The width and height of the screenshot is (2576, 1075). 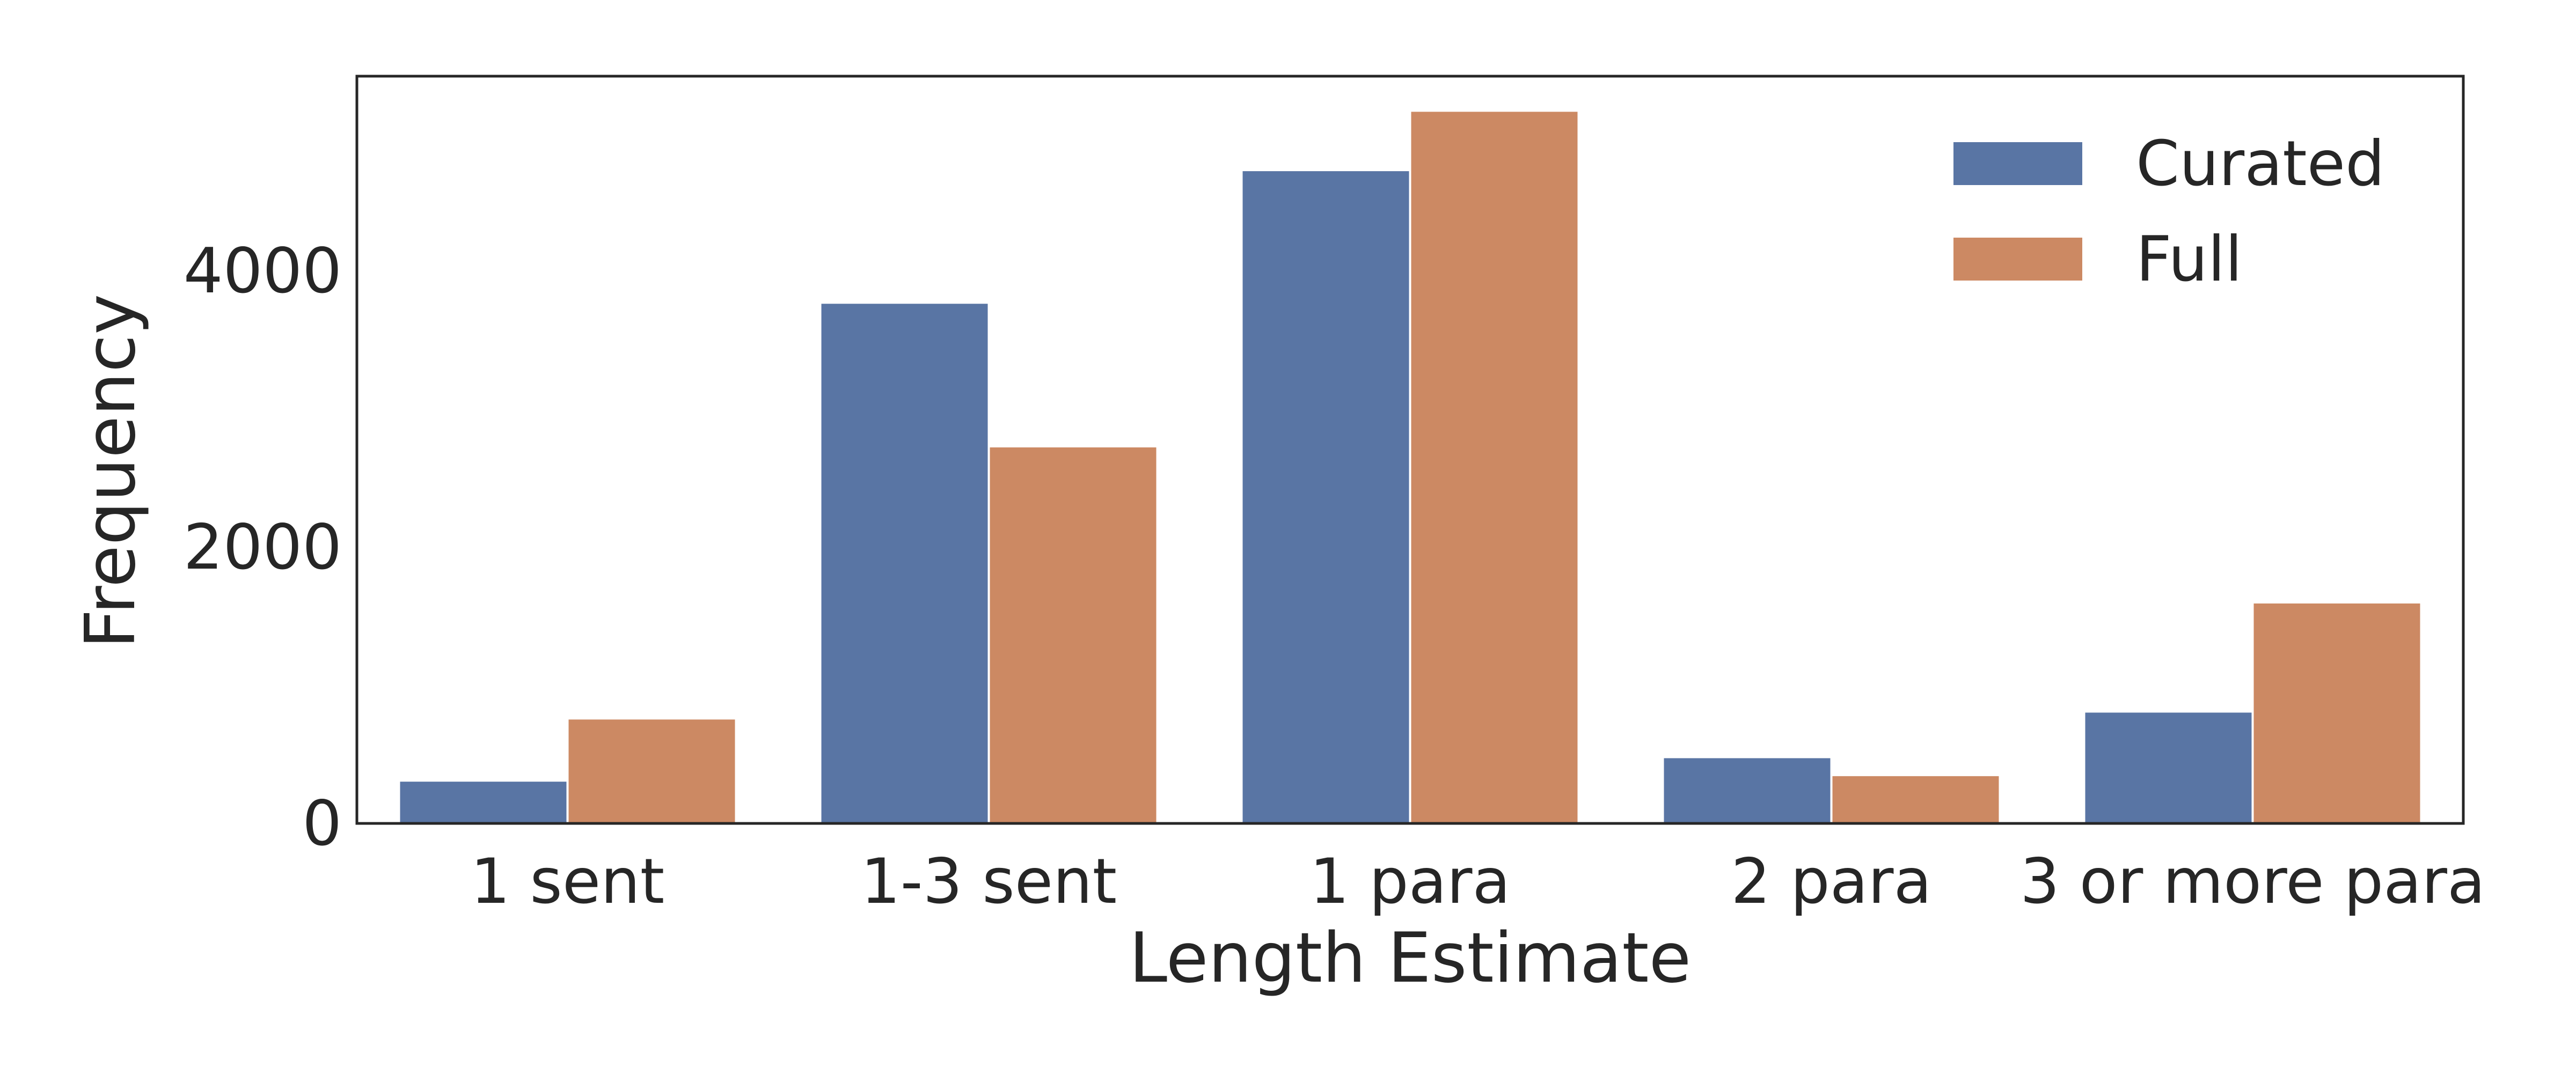 What do you see at coordinates (567, 881) in the screenshot?
I see `x-tick-label: 1 sent` at bounding box center [567, 881].